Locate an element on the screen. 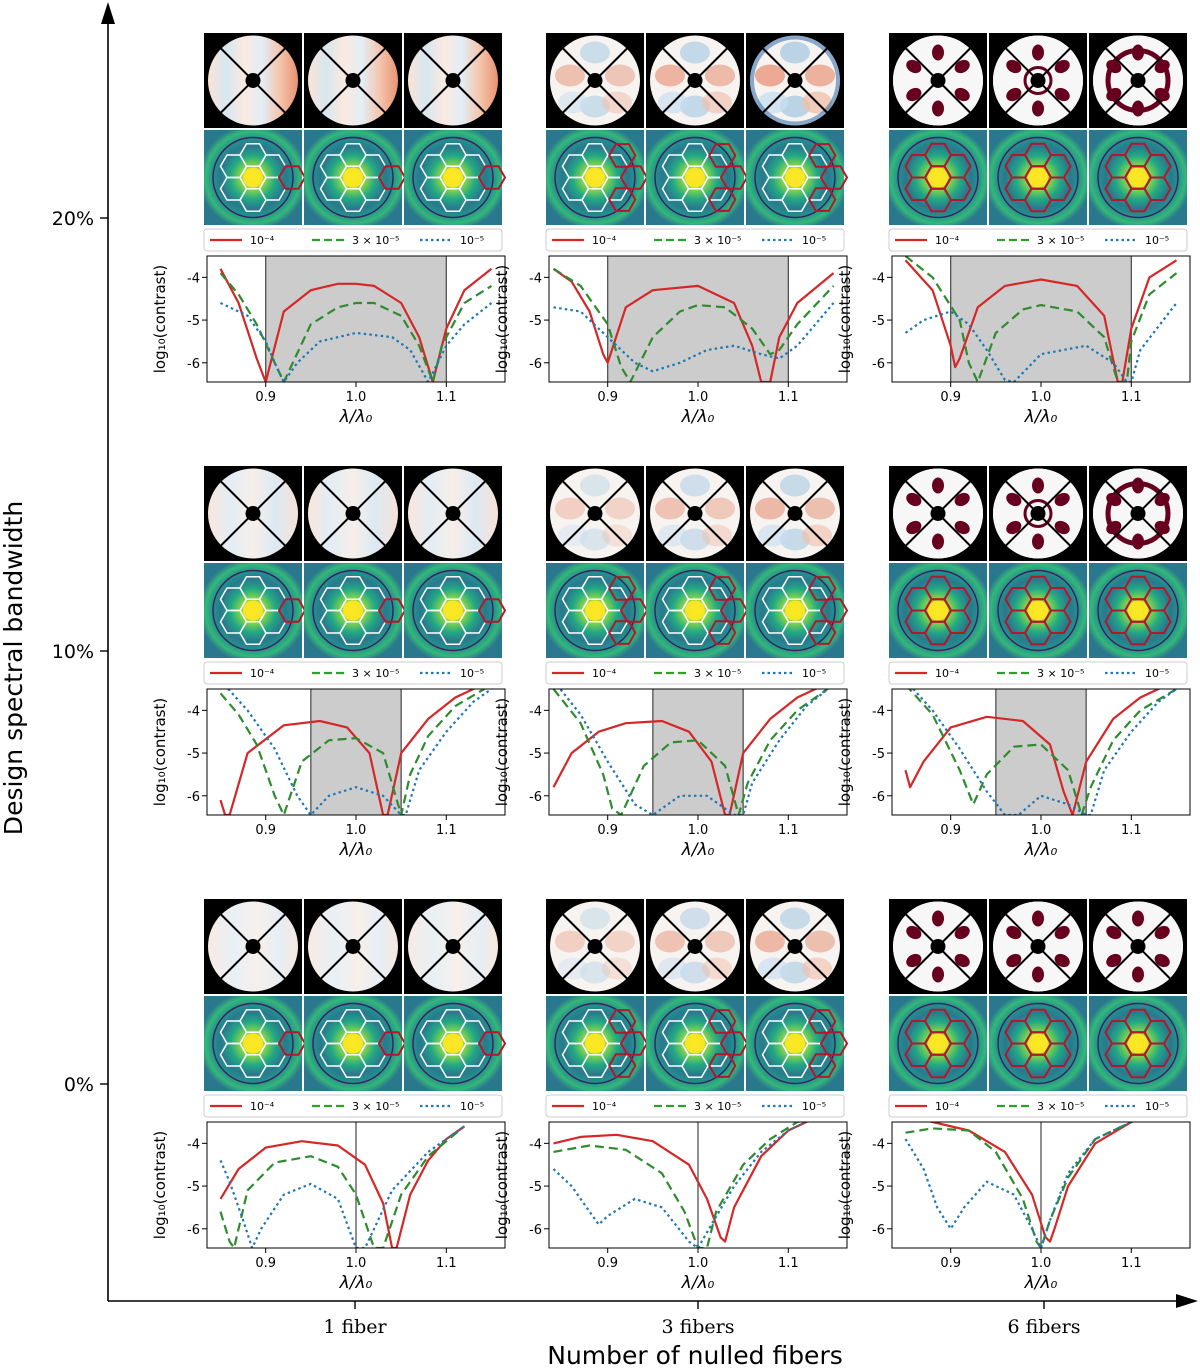 The width and height of the screenshot is (1200, 1369). y-axis-title: Design spectral bandwidth is located at coordinates (14, 668).